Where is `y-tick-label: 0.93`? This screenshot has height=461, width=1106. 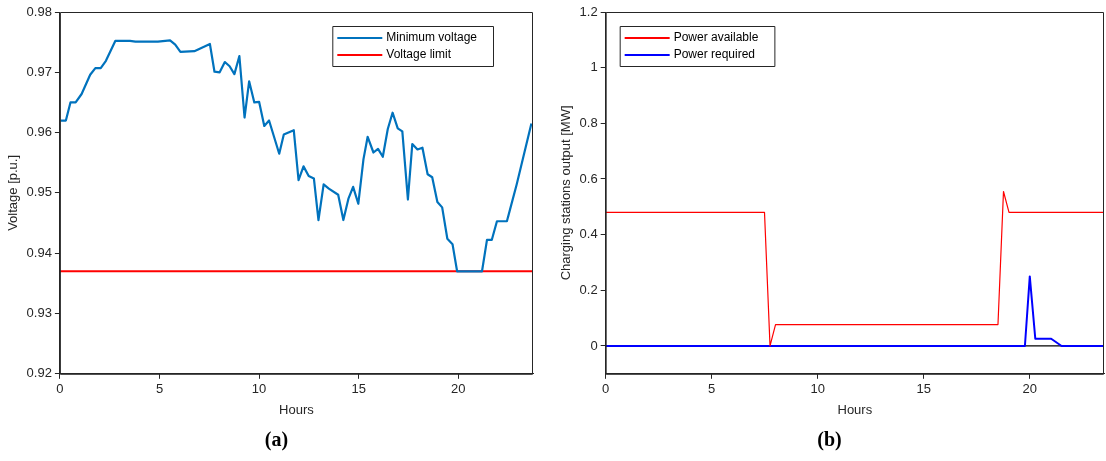 y-tick-label: 0.93 is located at coordinates (39, 313).